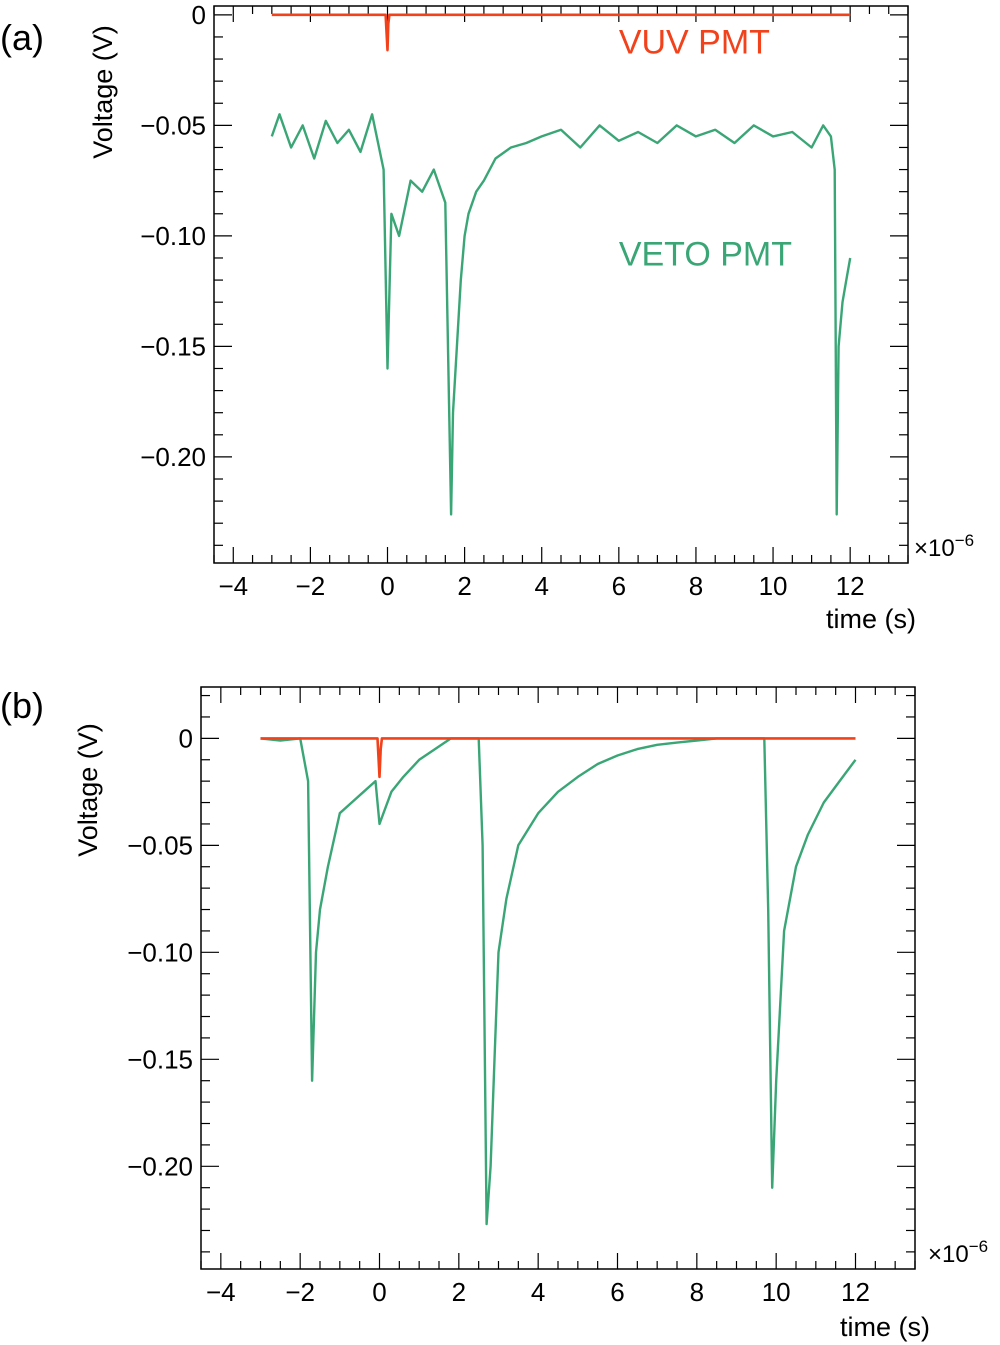 The width and height of the screenshot is (1000, 1345). What do you see at coordinates (22, 37) in the screenshot?
I see `panel-label: (a)` at bounding box center [22, 37].